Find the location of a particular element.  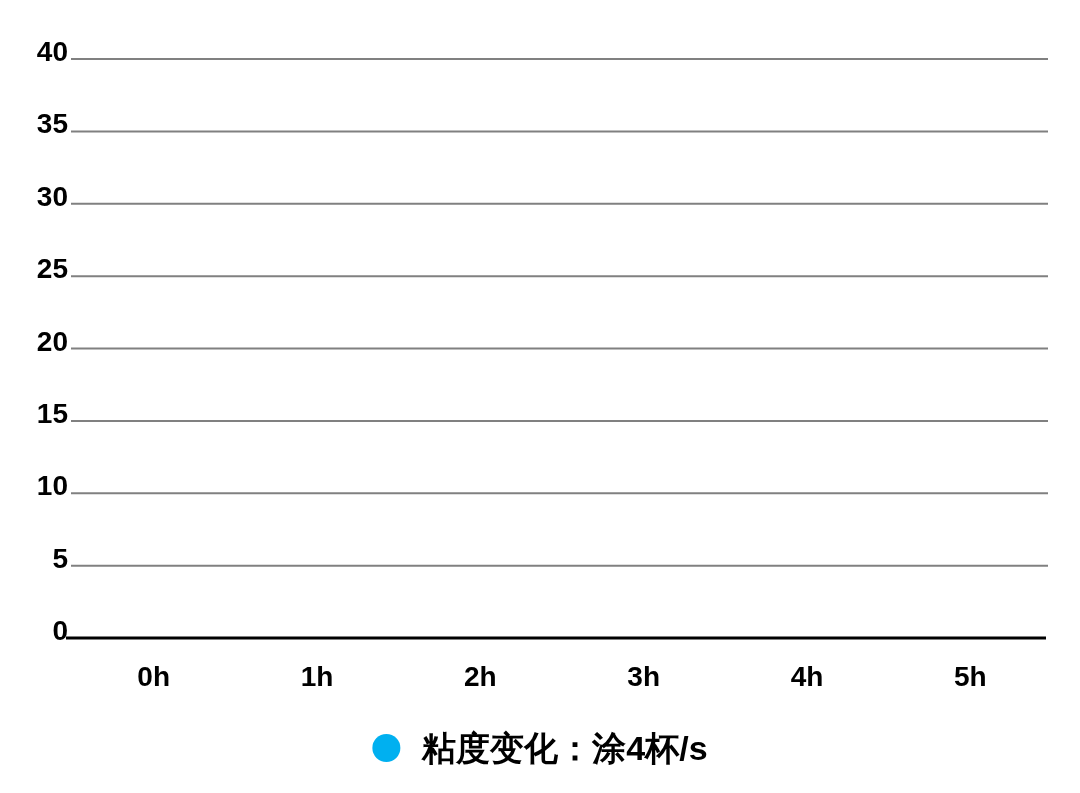

legend: 粘度变化：涂4杯/s is located at coordinates (540, 748).